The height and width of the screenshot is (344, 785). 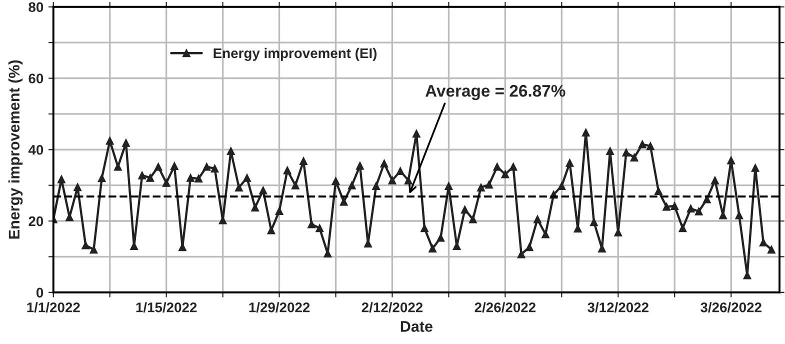 What do you see at coordinates (36, 7) in the screenshot?
I see `y-tick-label: 80` at bounding box center [36, 7].